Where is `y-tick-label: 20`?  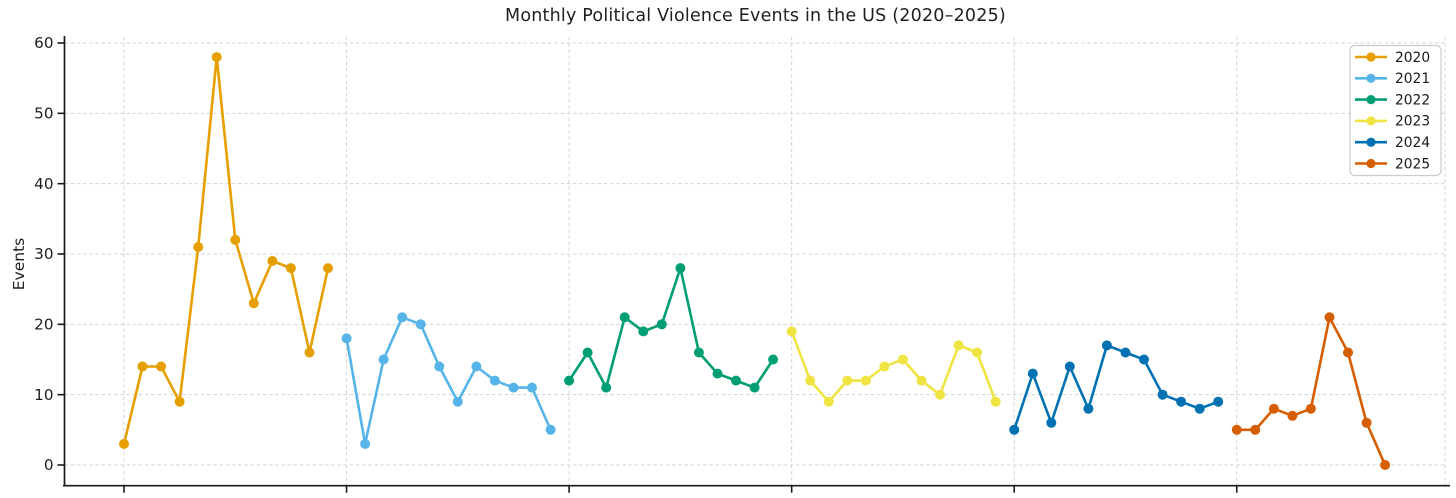 y-tick-label: 20 is located at coordinates (43, 325).